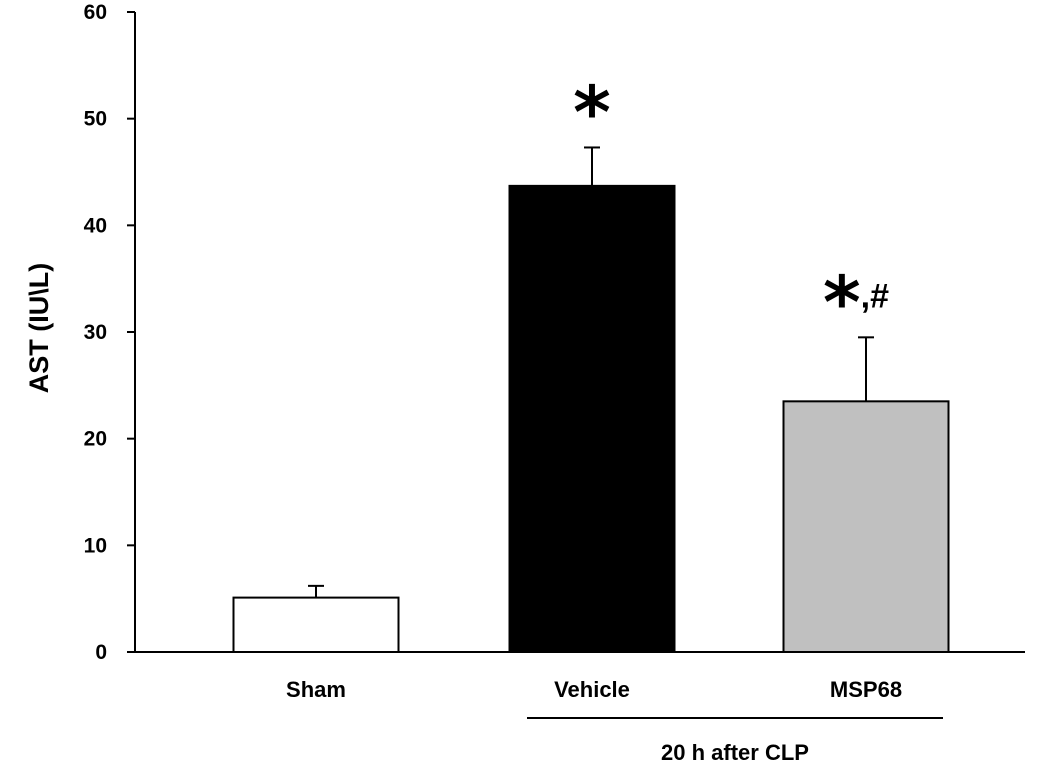  I want to click on y-axis-label: AST (IU\L), so click(39, 328).